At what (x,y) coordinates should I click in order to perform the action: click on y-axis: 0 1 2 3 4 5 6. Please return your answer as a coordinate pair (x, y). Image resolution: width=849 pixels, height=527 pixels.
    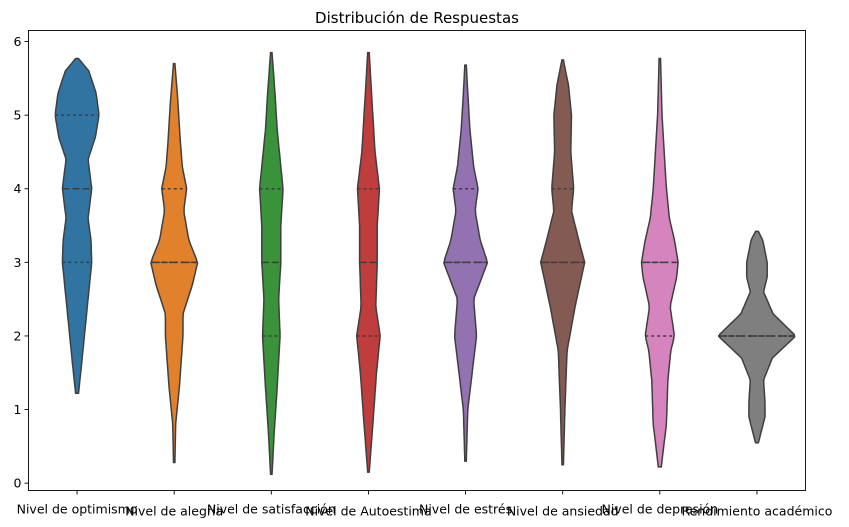
    Looking at the image, I should click on (21, 262).